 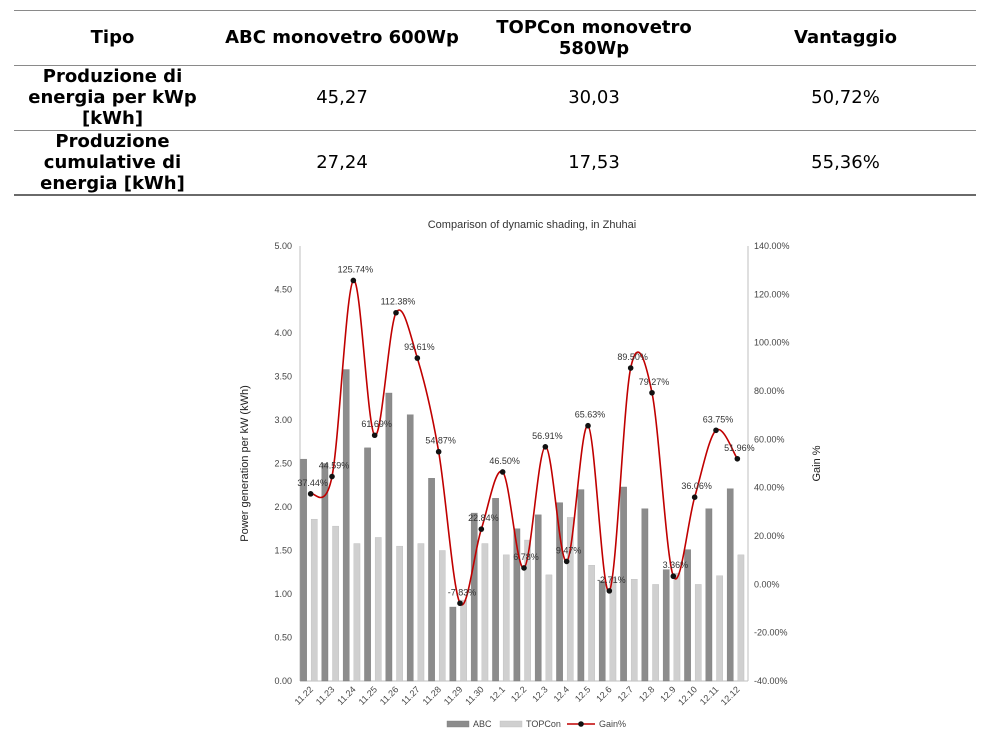 What do you see at coordinates (547, 436) in the screenshot?
I see `gain-data-label: 56.91%` at bounding box center [547, 436].